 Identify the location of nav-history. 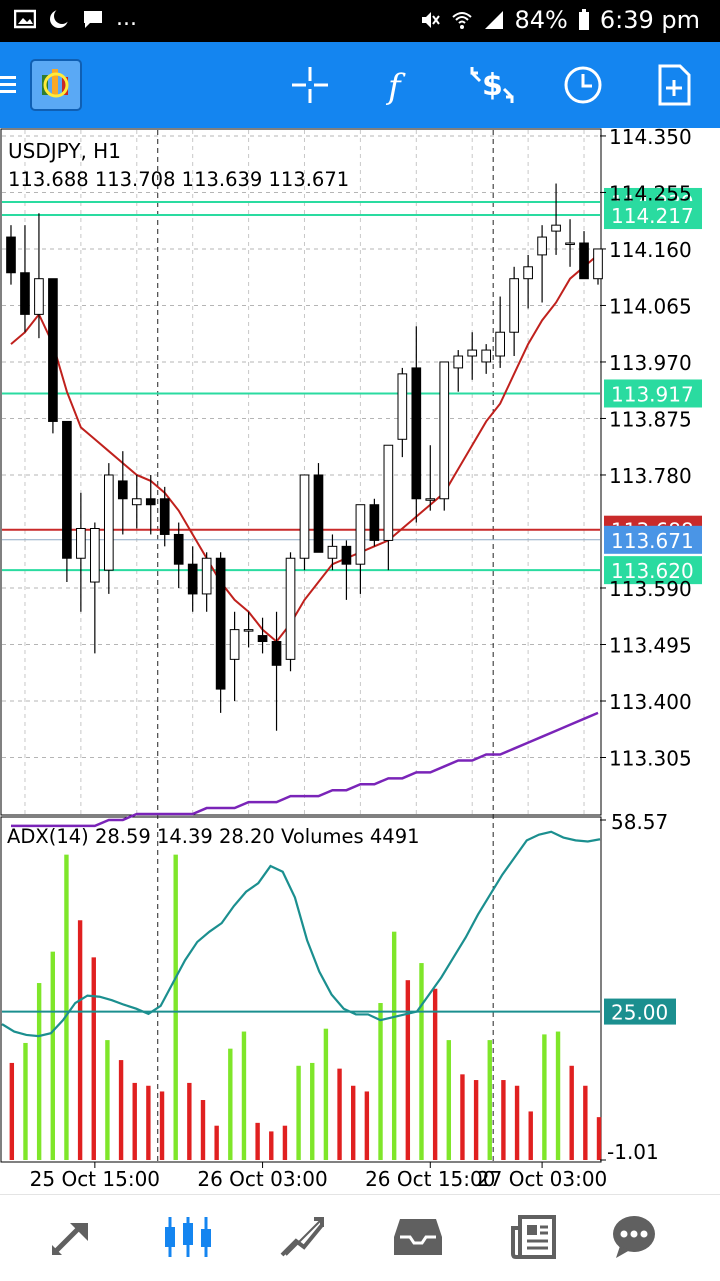
(418, 1237).